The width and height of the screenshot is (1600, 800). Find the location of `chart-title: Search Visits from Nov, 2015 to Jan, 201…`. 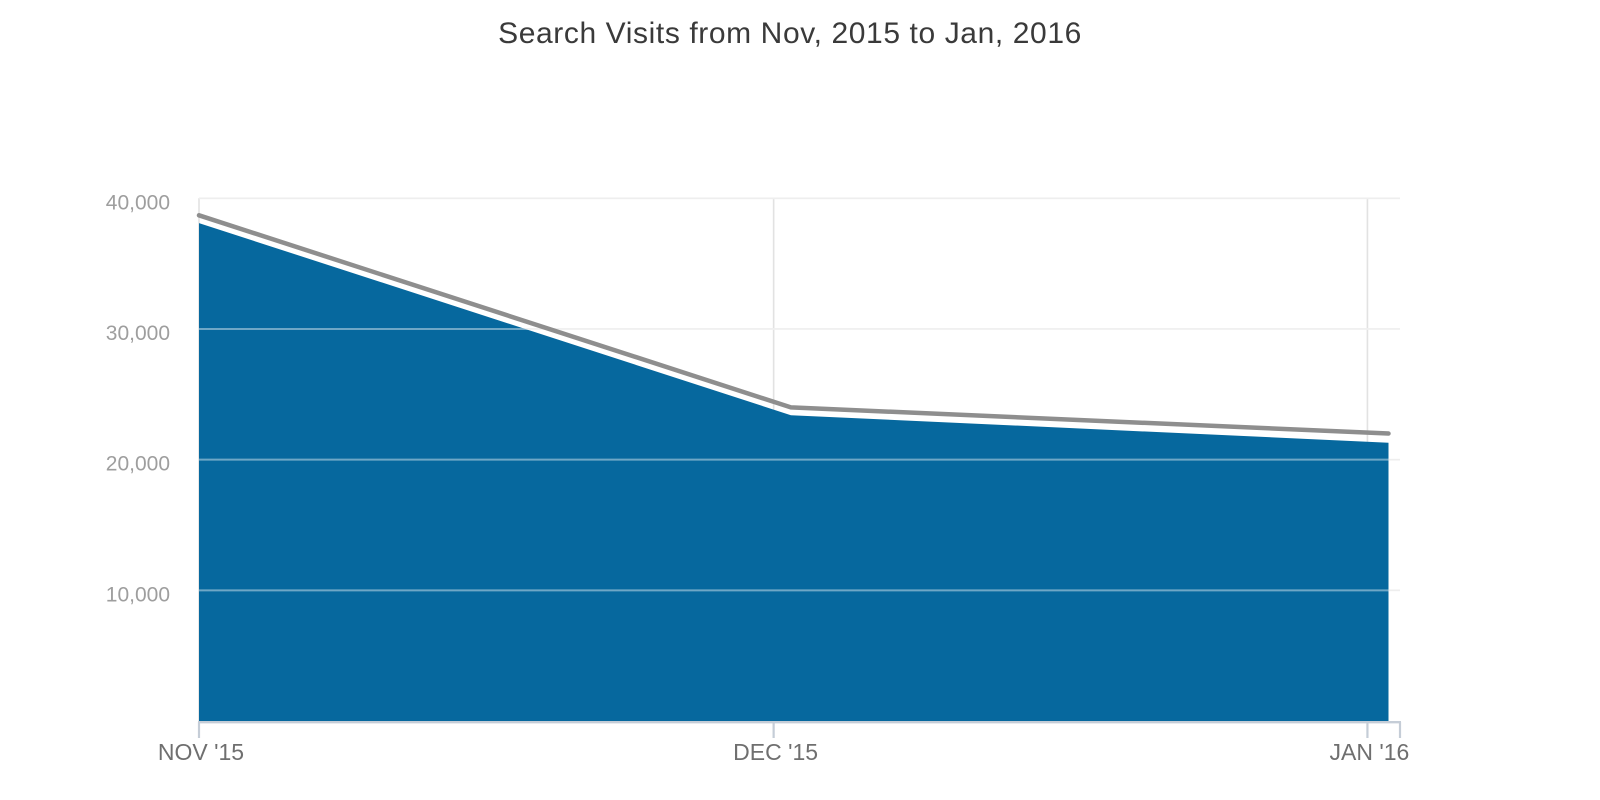

chart-title: Search Visits from Nov, 2015 to Jan, 201… is located at coordinates (790, 33).